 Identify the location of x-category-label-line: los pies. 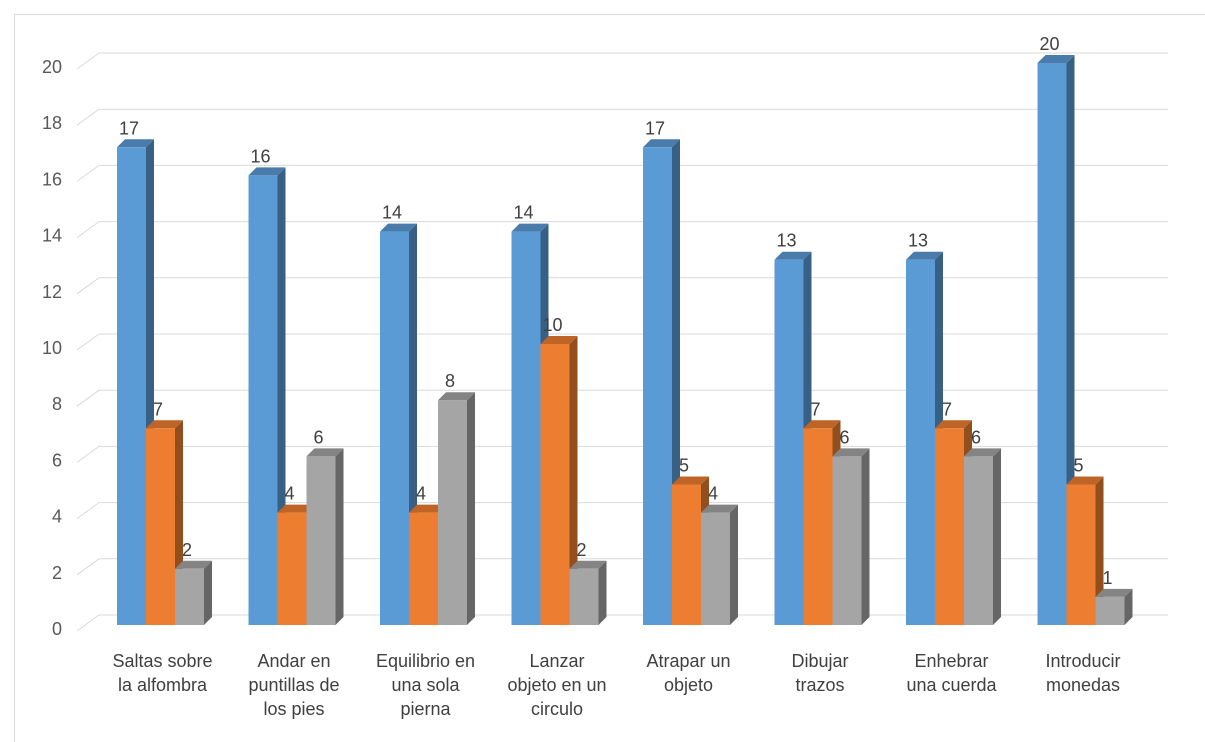
(293, 709).